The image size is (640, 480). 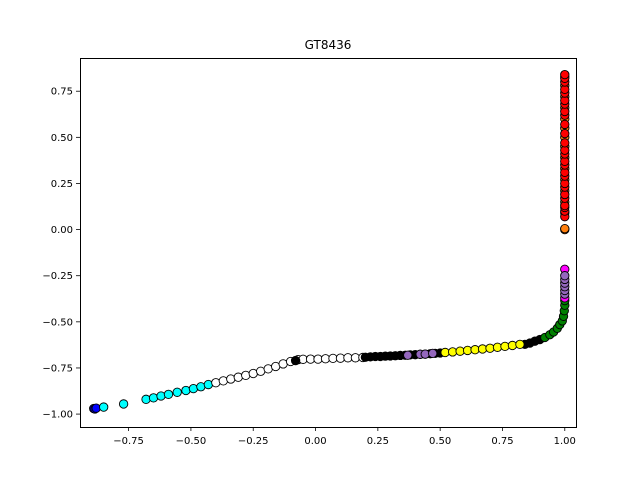 What do you see at coordinates (440, 441) in the screenshot?
I see `x-tick-label: 0.50` at bounding box center [440, 441].